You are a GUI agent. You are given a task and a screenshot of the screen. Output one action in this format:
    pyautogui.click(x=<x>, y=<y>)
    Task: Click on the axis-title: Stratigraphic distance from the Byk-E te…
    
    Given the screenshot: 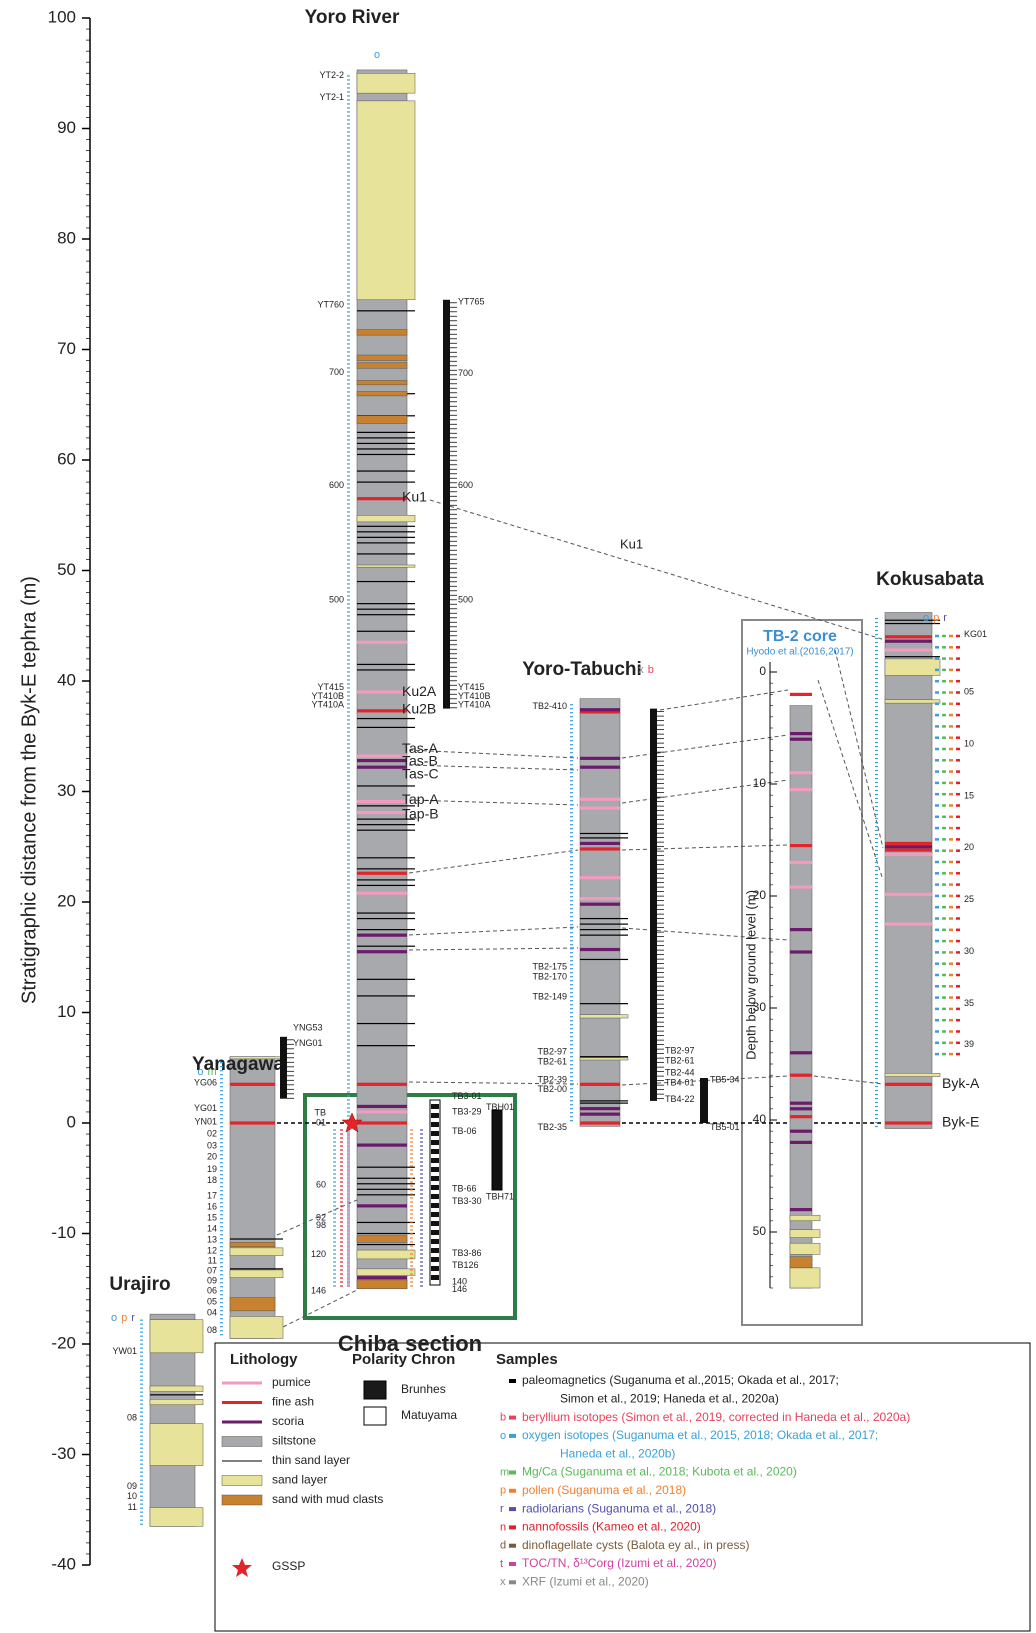 What is the action you would take?
    pyautogui.click(x=29, y=790)
    